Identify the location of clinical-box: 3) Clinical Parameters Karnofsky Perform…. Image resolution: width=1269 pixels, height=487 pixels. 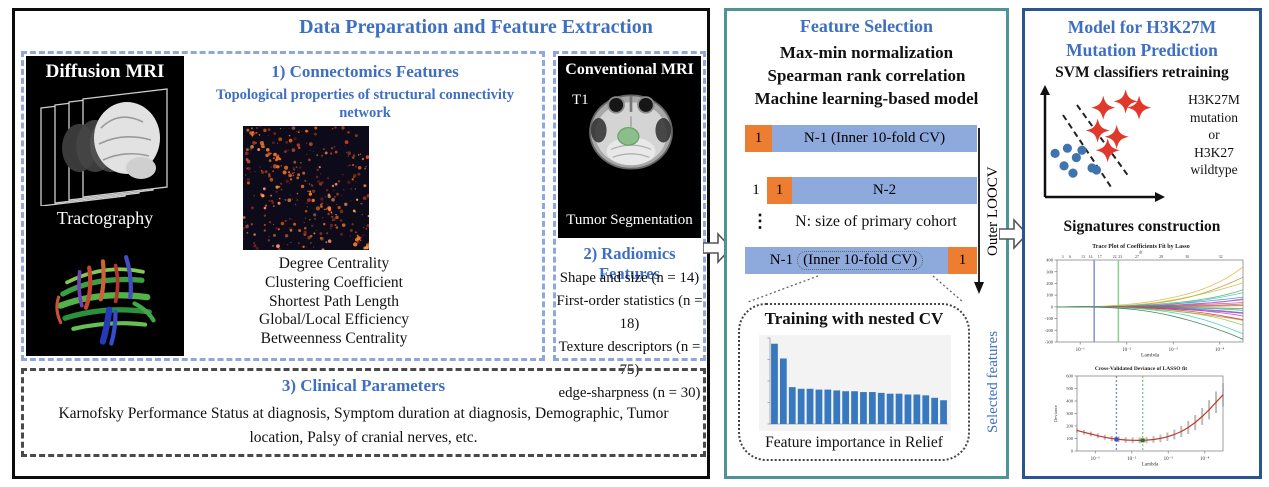
(363, 412).